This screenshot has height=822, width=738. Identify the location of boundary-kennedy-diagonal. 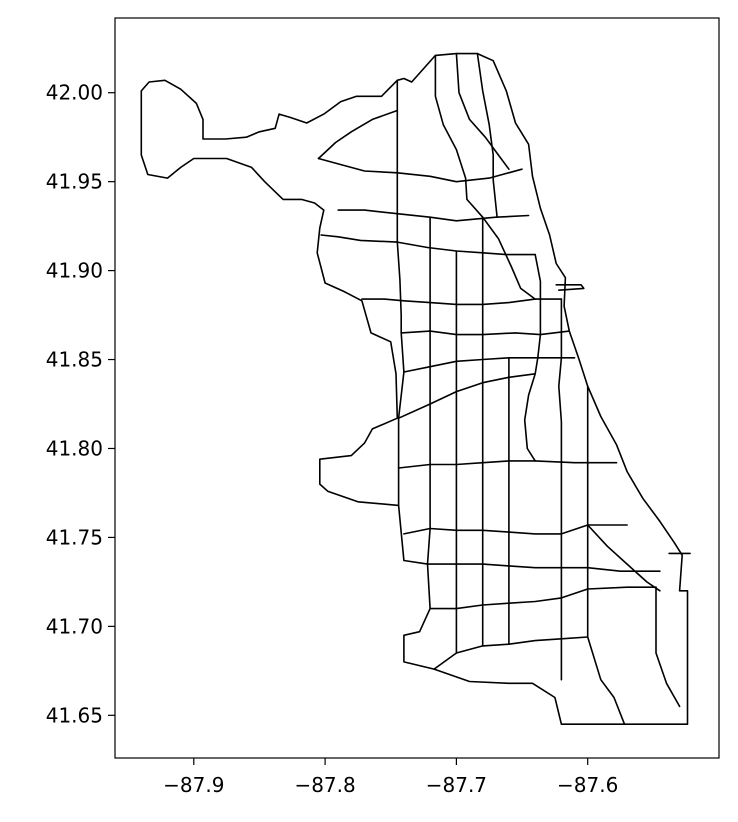
(358, 134).